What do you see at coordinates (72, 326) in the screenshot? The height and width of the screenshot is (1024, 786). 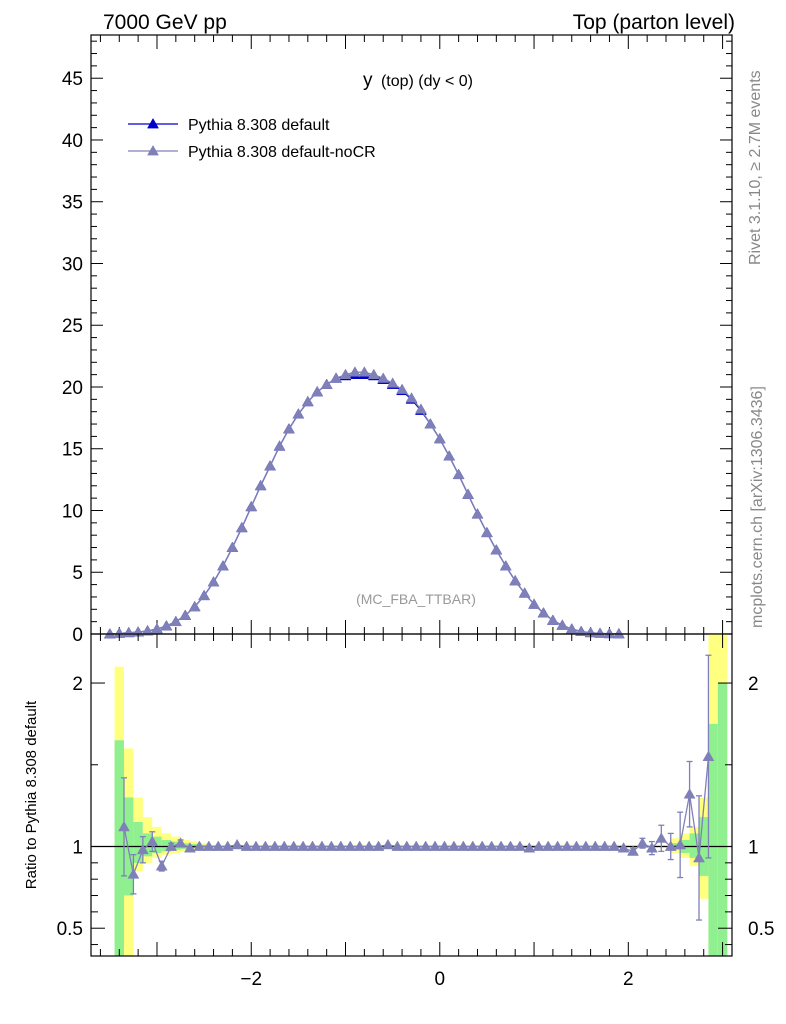 I see `main-ytick-label: 25` at bounding box center [72, 326].